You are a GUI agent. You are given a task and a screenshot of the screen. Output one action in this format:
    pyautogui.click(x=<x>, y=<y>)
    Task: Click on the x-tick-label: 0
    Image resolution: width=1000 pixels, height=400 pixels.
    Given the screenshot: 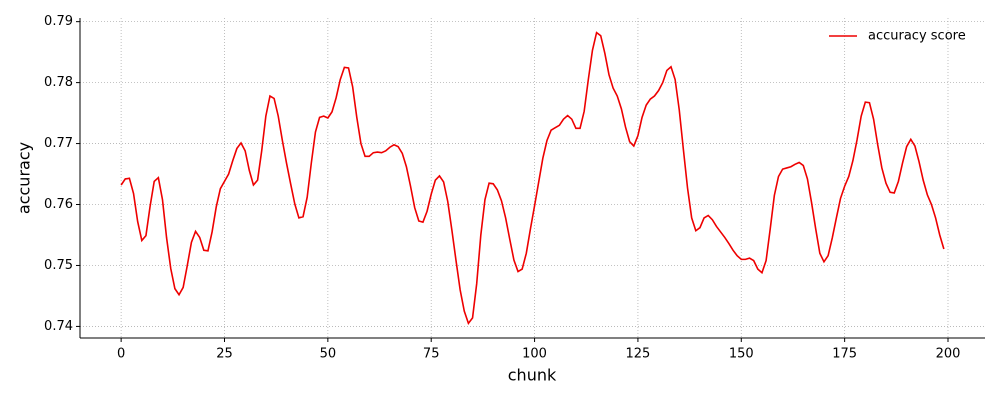 What is the action you would take?
    pyautogui.click(x=121, y=354)
    